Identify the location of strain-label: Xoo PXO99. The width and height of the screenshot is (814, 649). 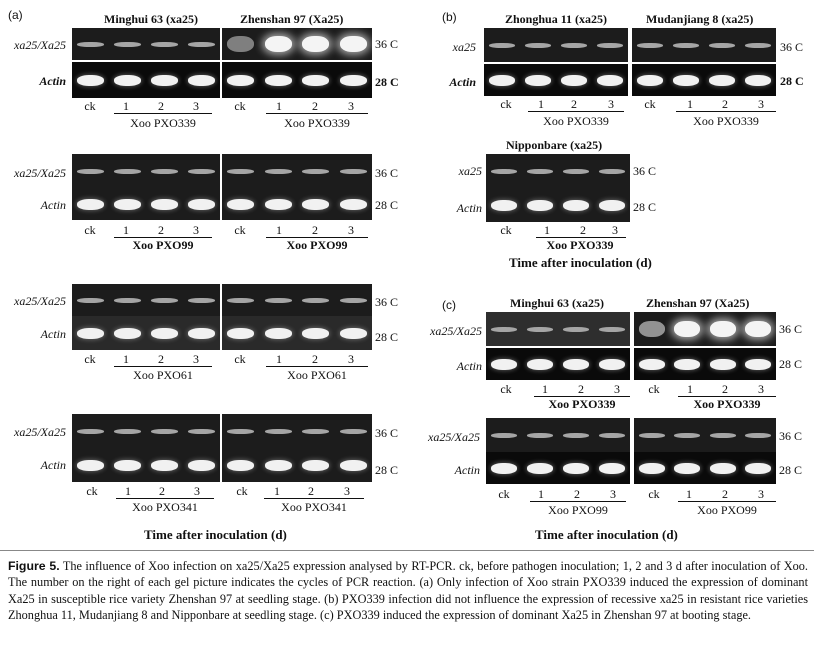
(578, 510).